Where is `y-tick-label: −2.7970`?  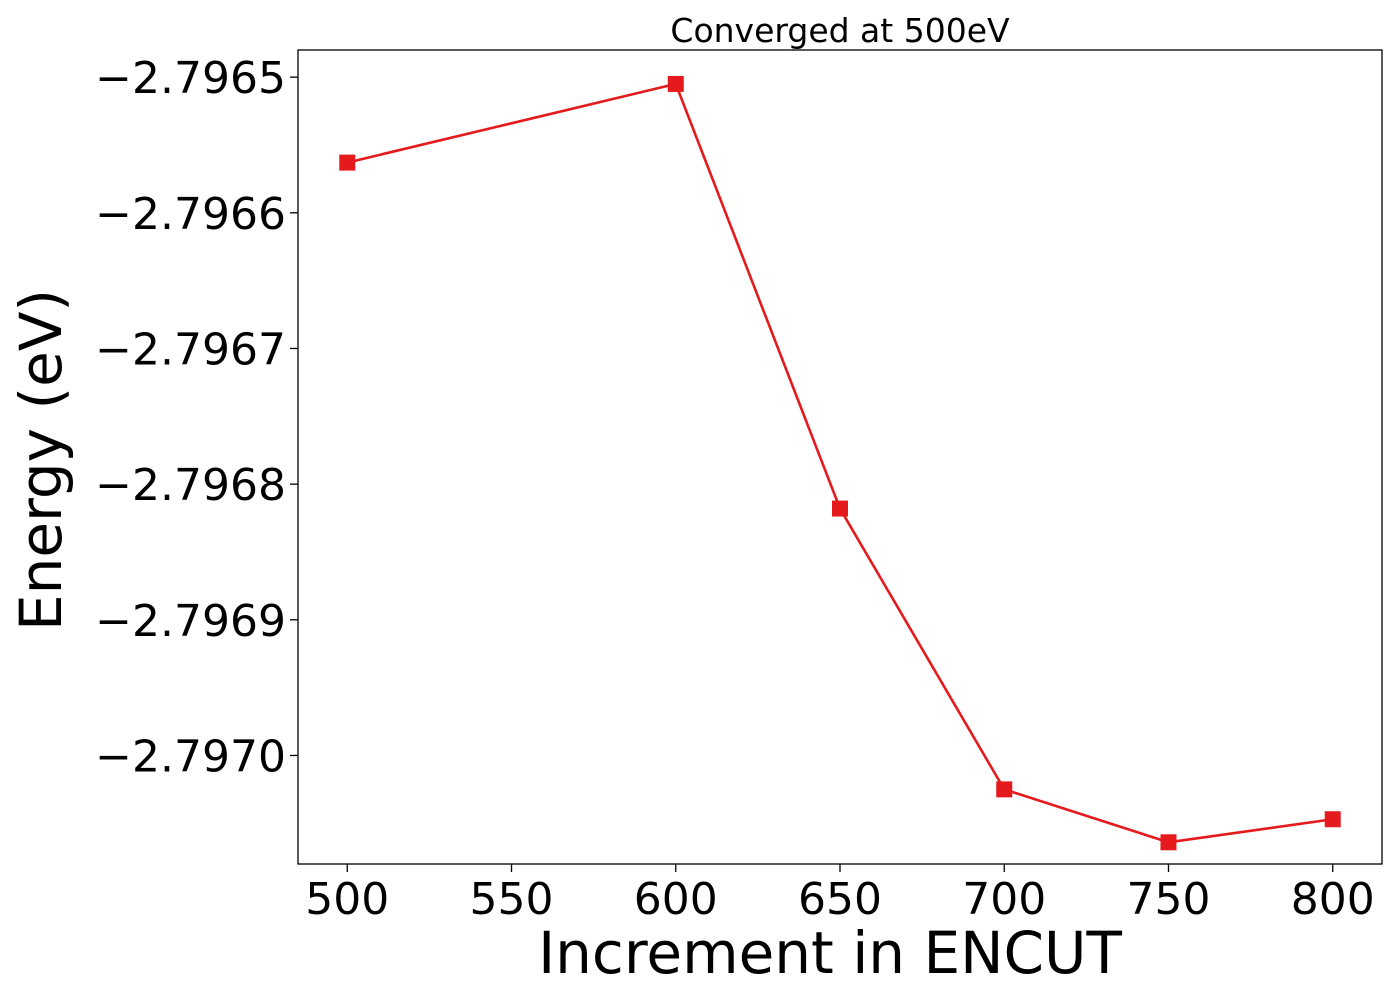 y-tick-label: −2.7970 is located at coordinates (190, 756).